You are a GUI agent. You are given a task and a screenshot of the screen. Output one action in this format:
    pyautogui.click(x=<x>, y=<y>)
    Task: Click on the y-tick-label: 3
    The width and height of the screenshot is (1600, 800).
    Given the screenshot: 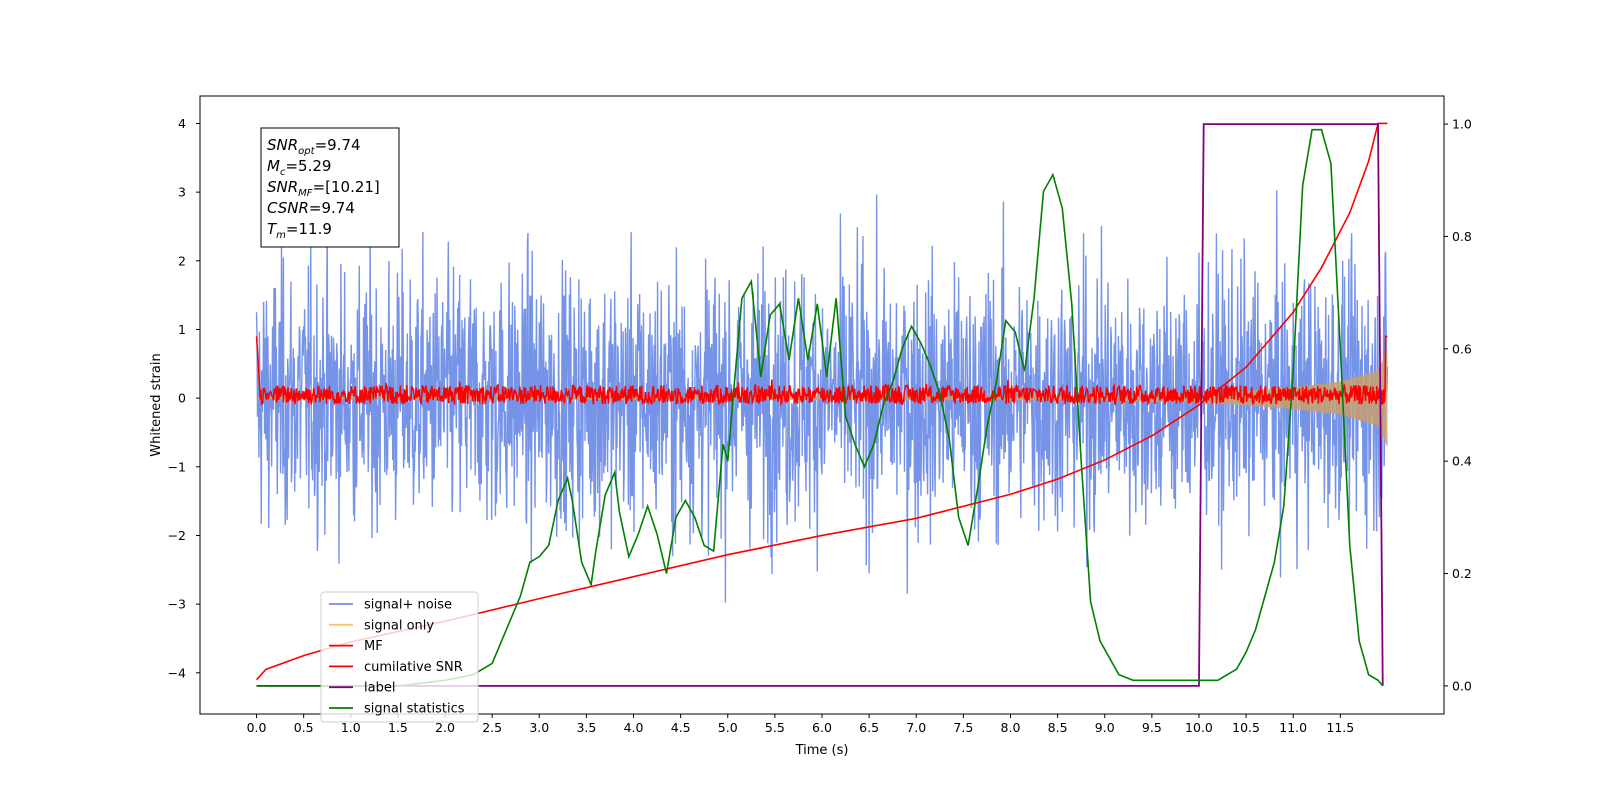 What is the action you would take?
    pyautogui.click(x=182, y=192)
    